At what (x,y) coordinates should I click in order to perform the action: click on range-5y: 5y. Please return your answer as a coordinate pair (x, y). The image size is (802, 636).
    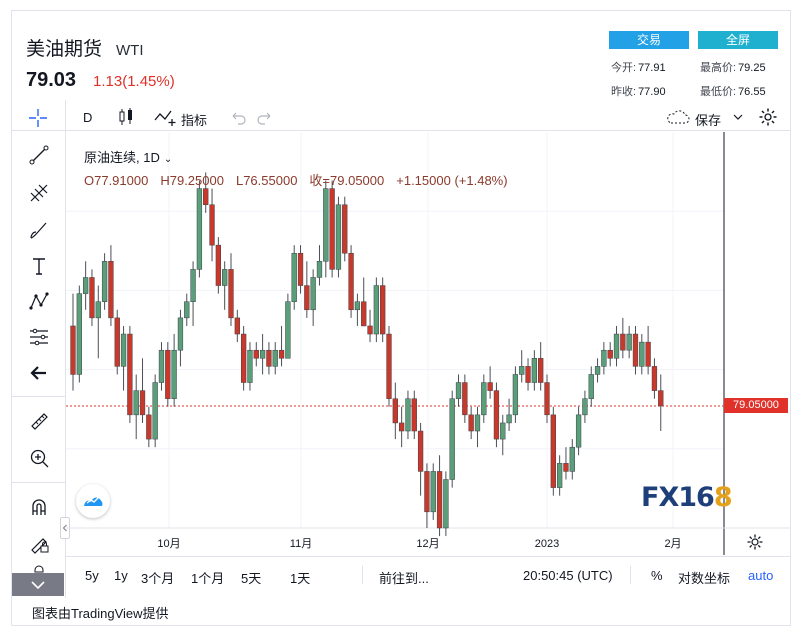
    Looking at the image, I should click on (92, 575).